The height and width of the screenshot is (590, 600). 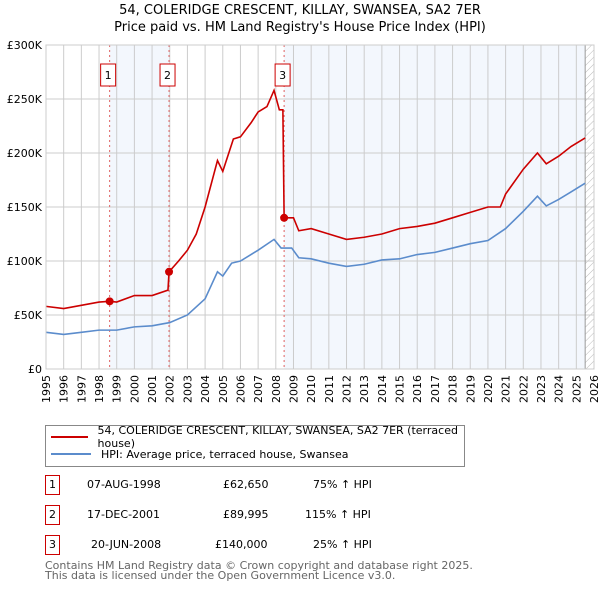 What do you see at coordinates (275, 485) in the screenshot?
I see `sale-row: 1 07-AUG-1998 £62,650 75% ↑ HPI` at bounding box center [275, 485].